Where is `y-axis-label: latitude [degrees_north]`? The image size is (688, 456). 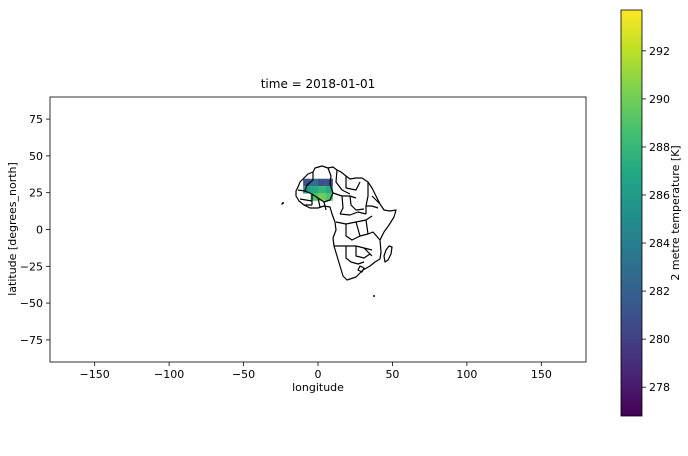
y-axis-label: latitude [degrees_north] is located at coordinates (12, 229).